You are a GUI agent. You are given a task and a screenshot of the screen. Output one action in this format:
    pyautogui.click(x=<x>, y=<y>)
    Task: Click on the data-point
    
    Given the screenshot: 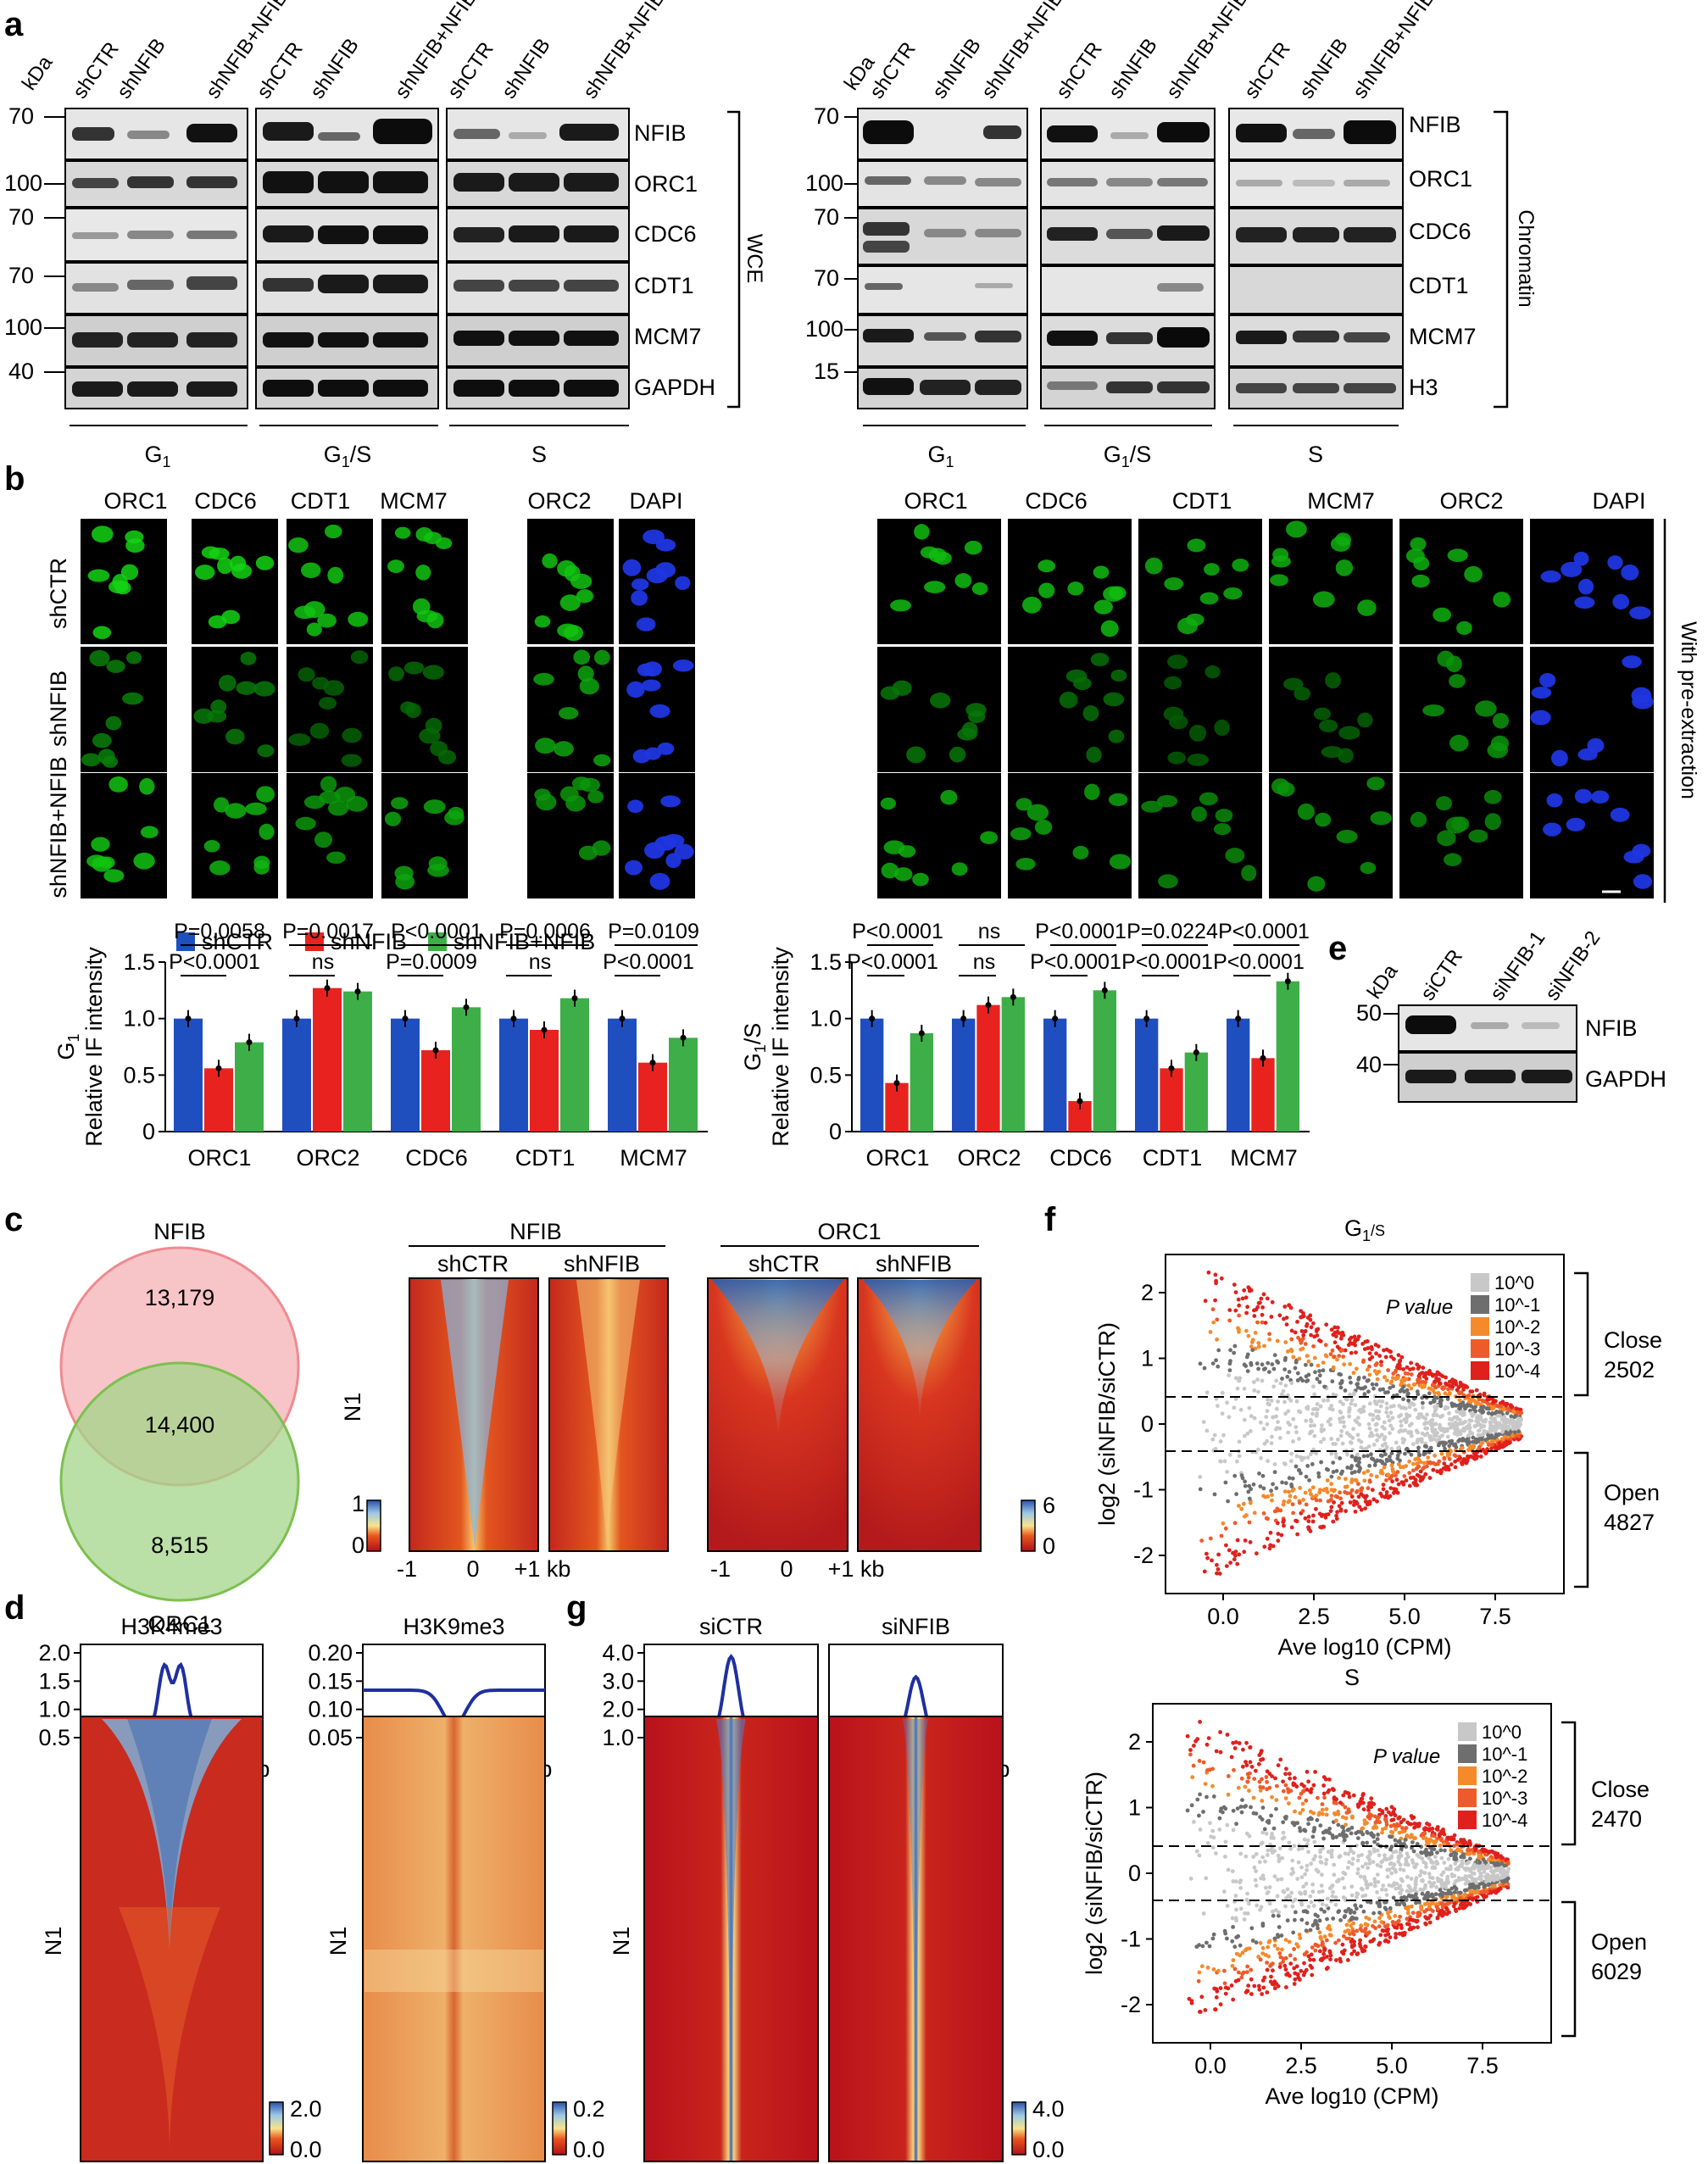 What is the action you would take?
    pyautogui.click(x=1287, y=981)
    